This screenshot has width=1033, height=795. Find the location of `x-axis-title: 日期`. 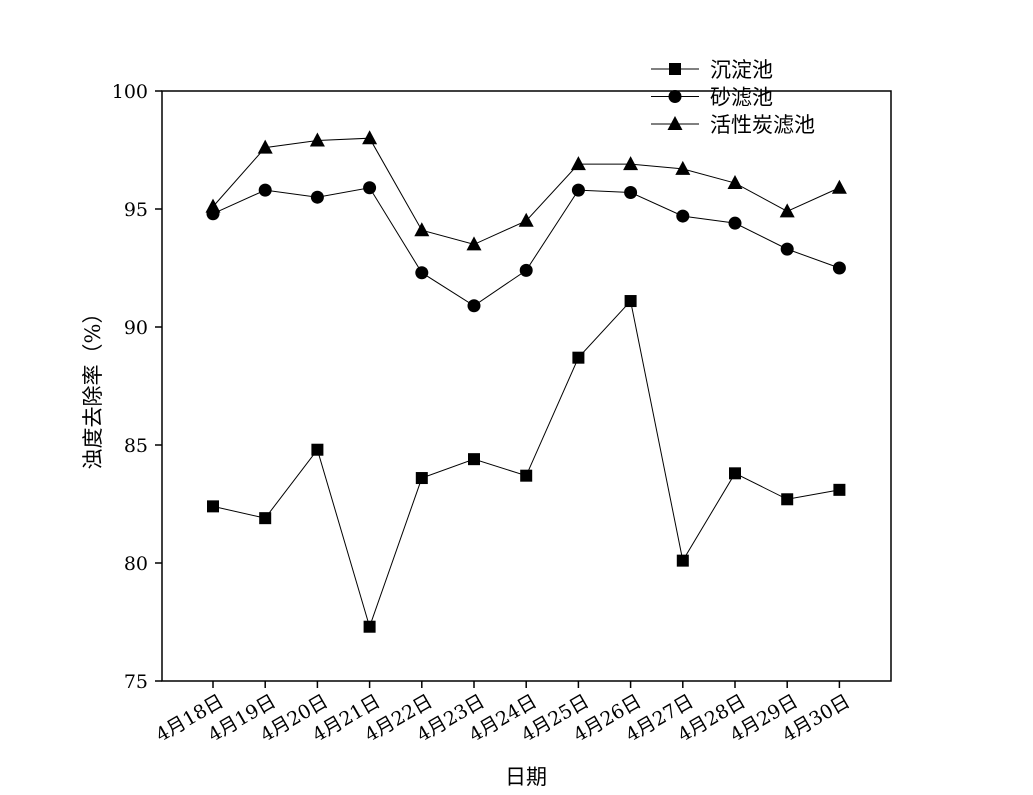

x-axis-title: 日期 is located at coordinates (526, 777).